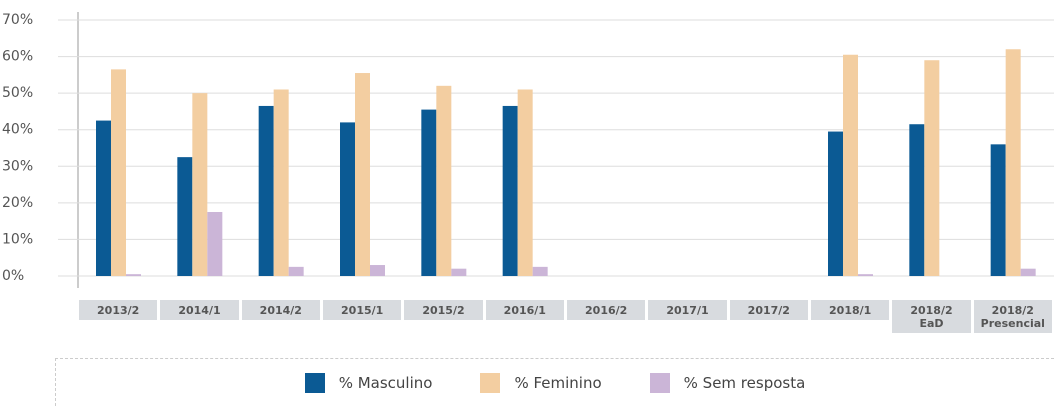 This screenshot has height=407, width=1054. What do you see at coordinates (931, 316) in the screenshot?
I see `x-tick-label: 2018/2 EaD` at bounding box center [931, 316].